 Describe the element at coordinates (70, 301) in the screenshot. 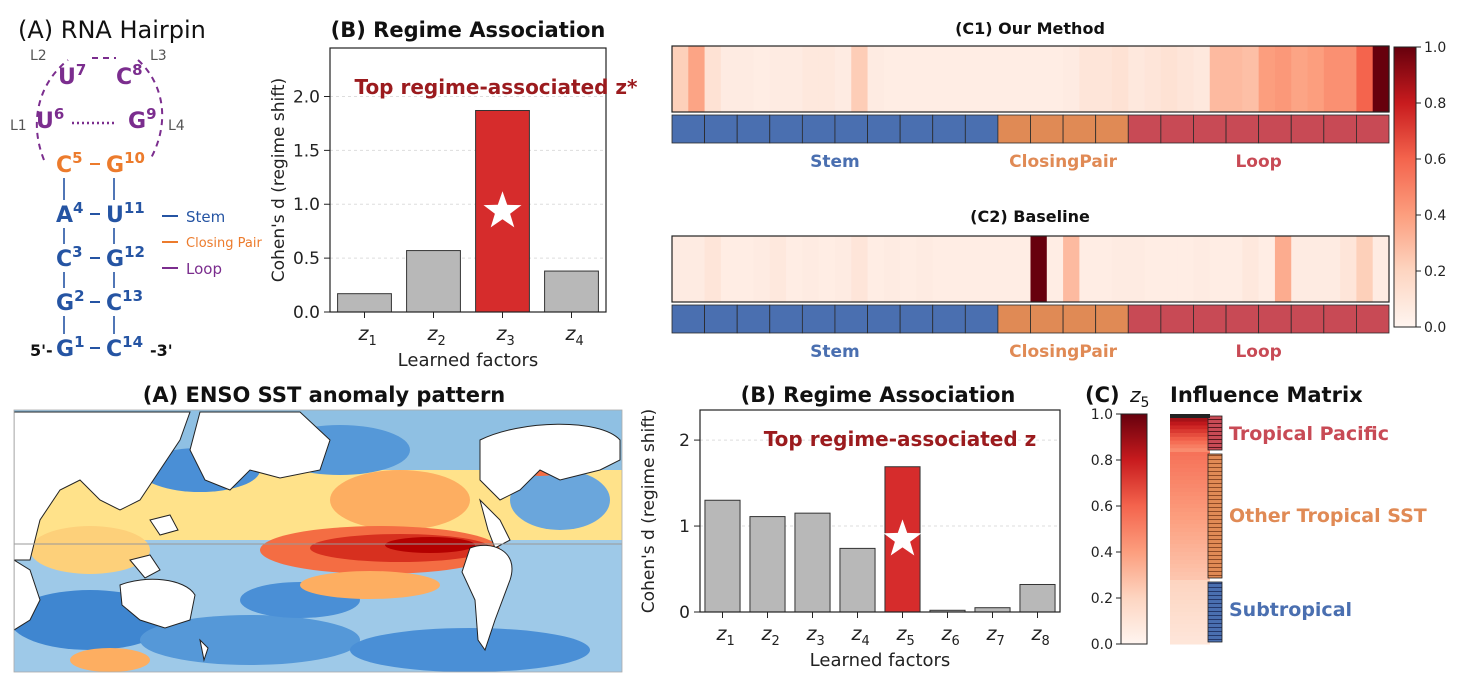

I see `nucleotide-left-3: G2` at that location.